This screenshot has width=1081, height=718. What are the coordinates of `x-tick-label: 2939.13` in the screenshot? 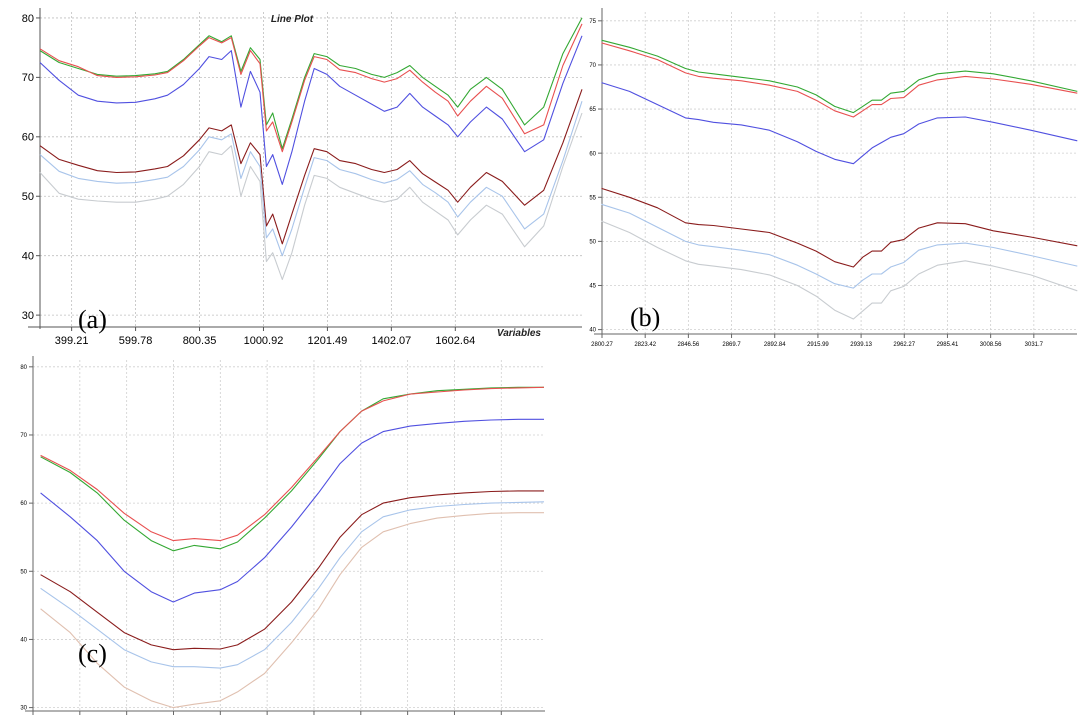 It's located at (861, 345).